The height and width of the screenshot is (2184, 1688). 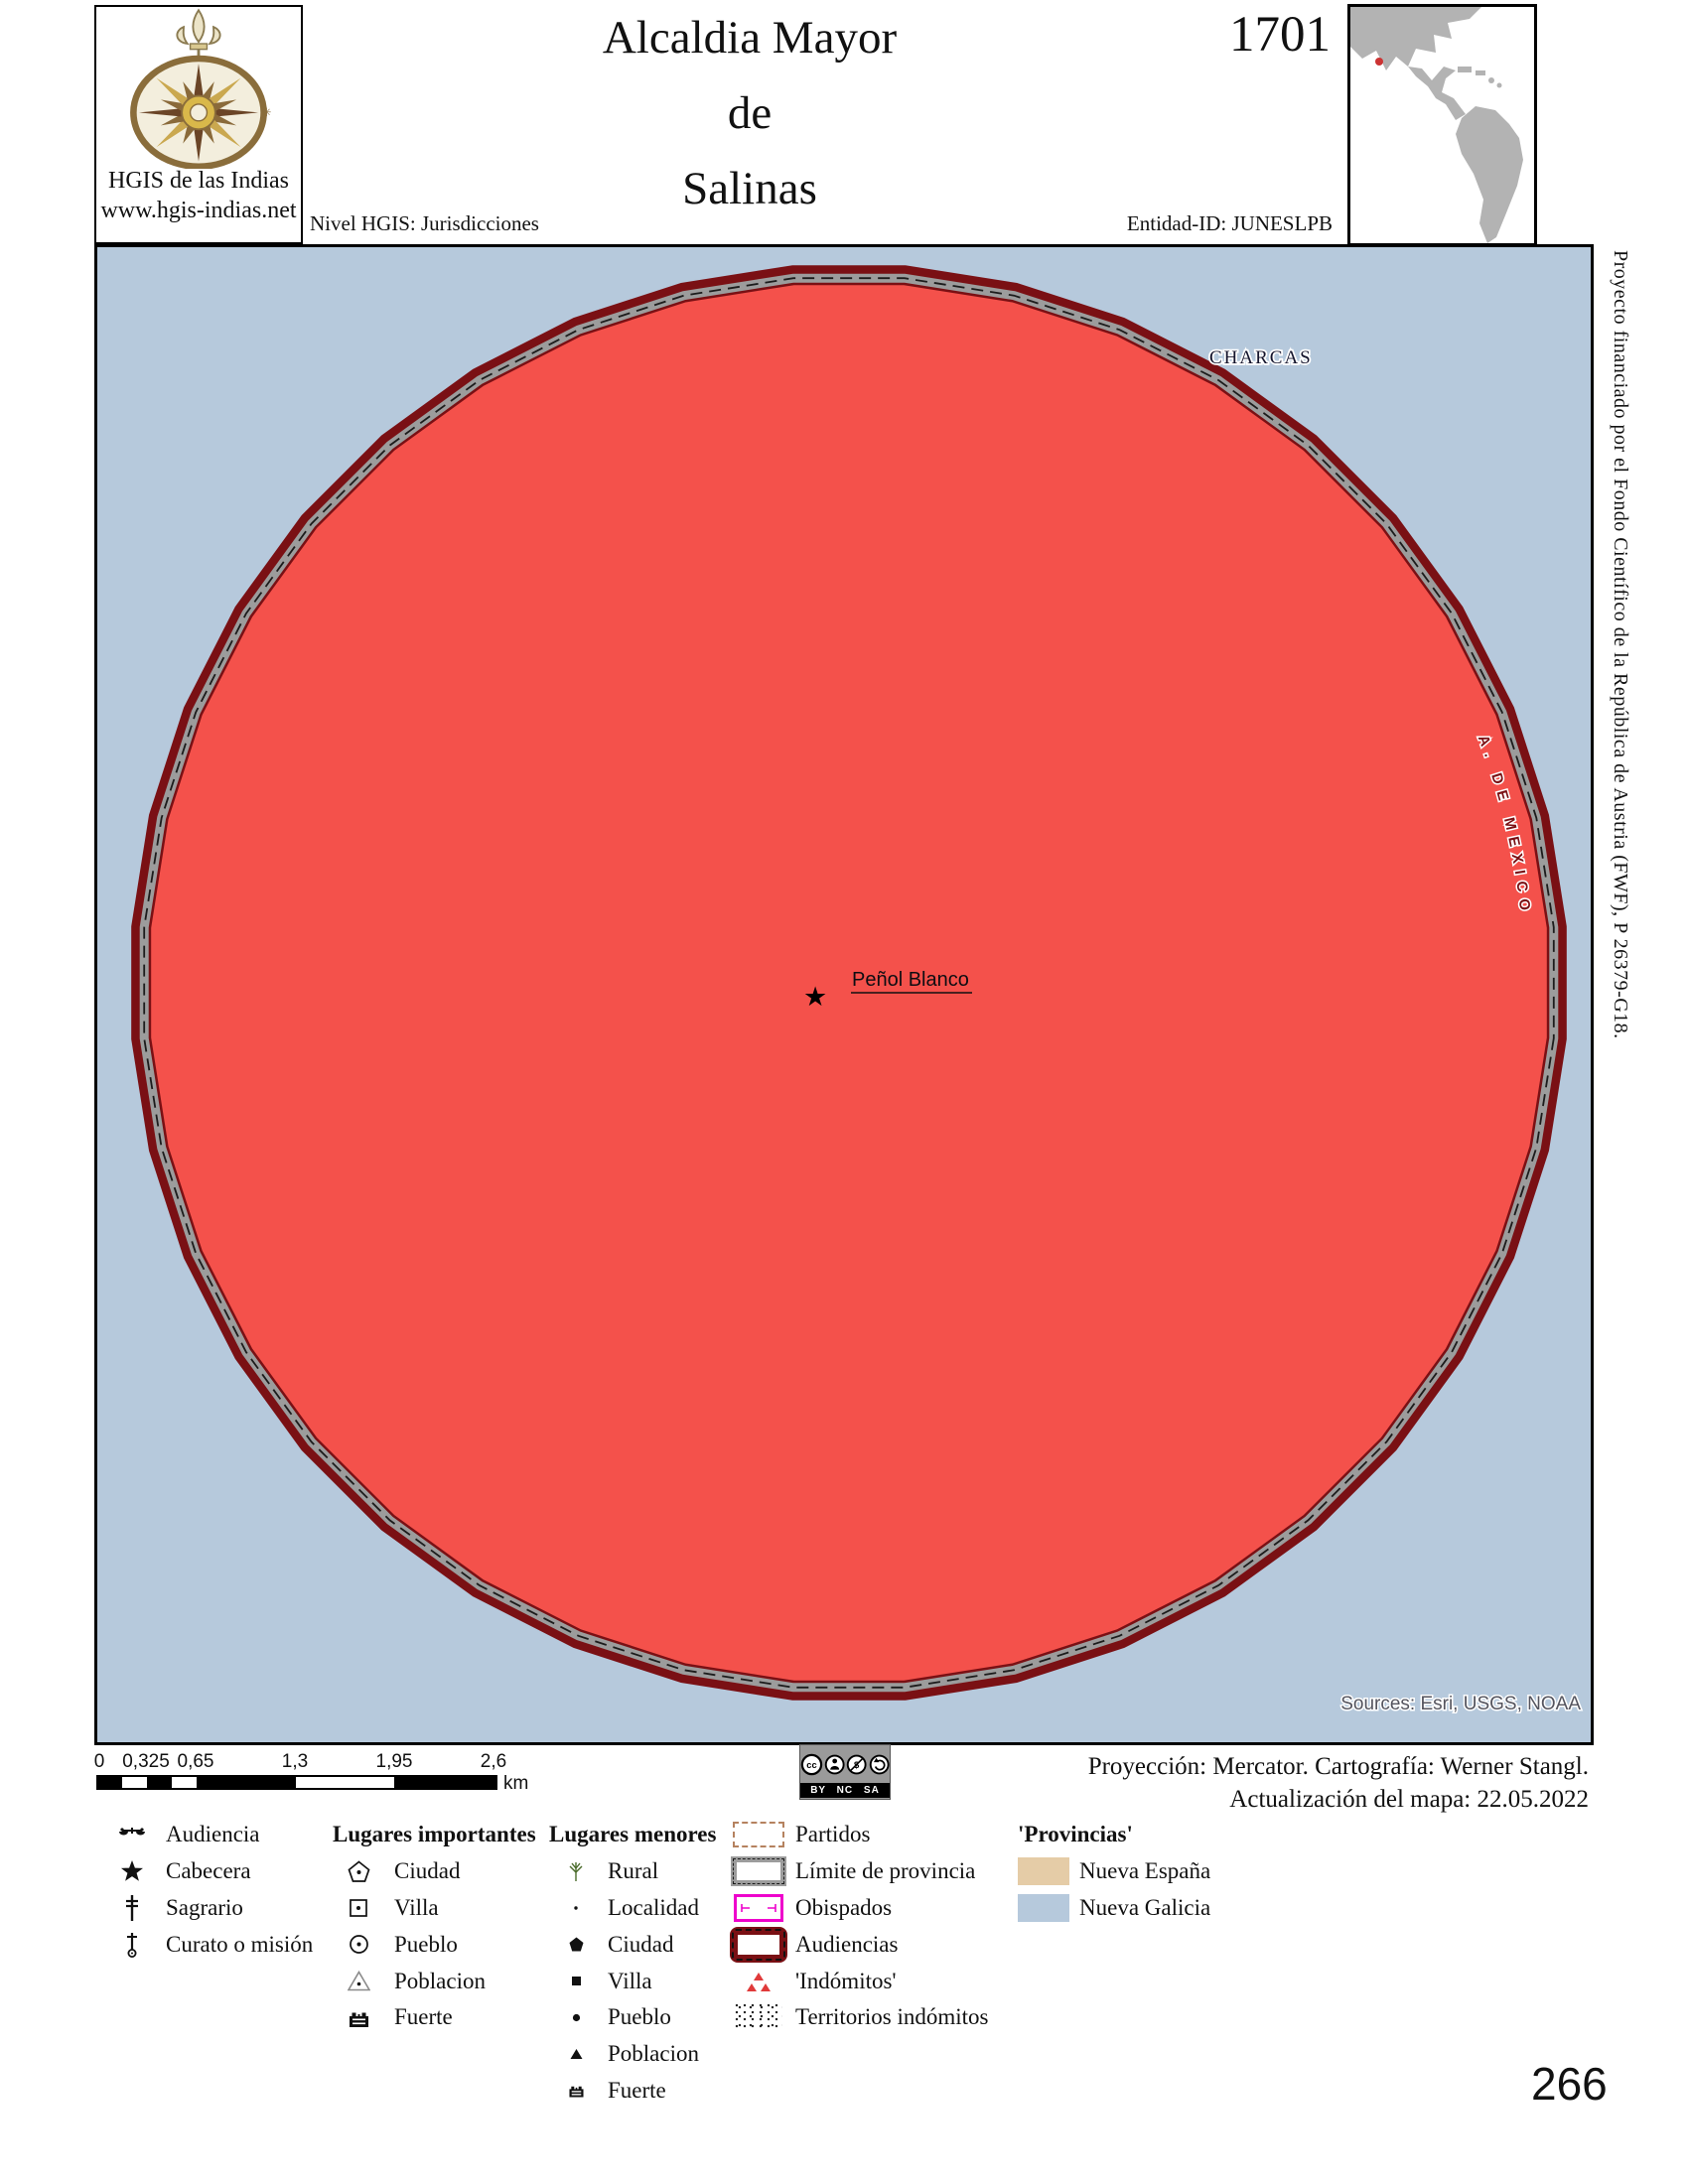 I want to click on legend-item: Sagrario, so click(x=213, y=1908).